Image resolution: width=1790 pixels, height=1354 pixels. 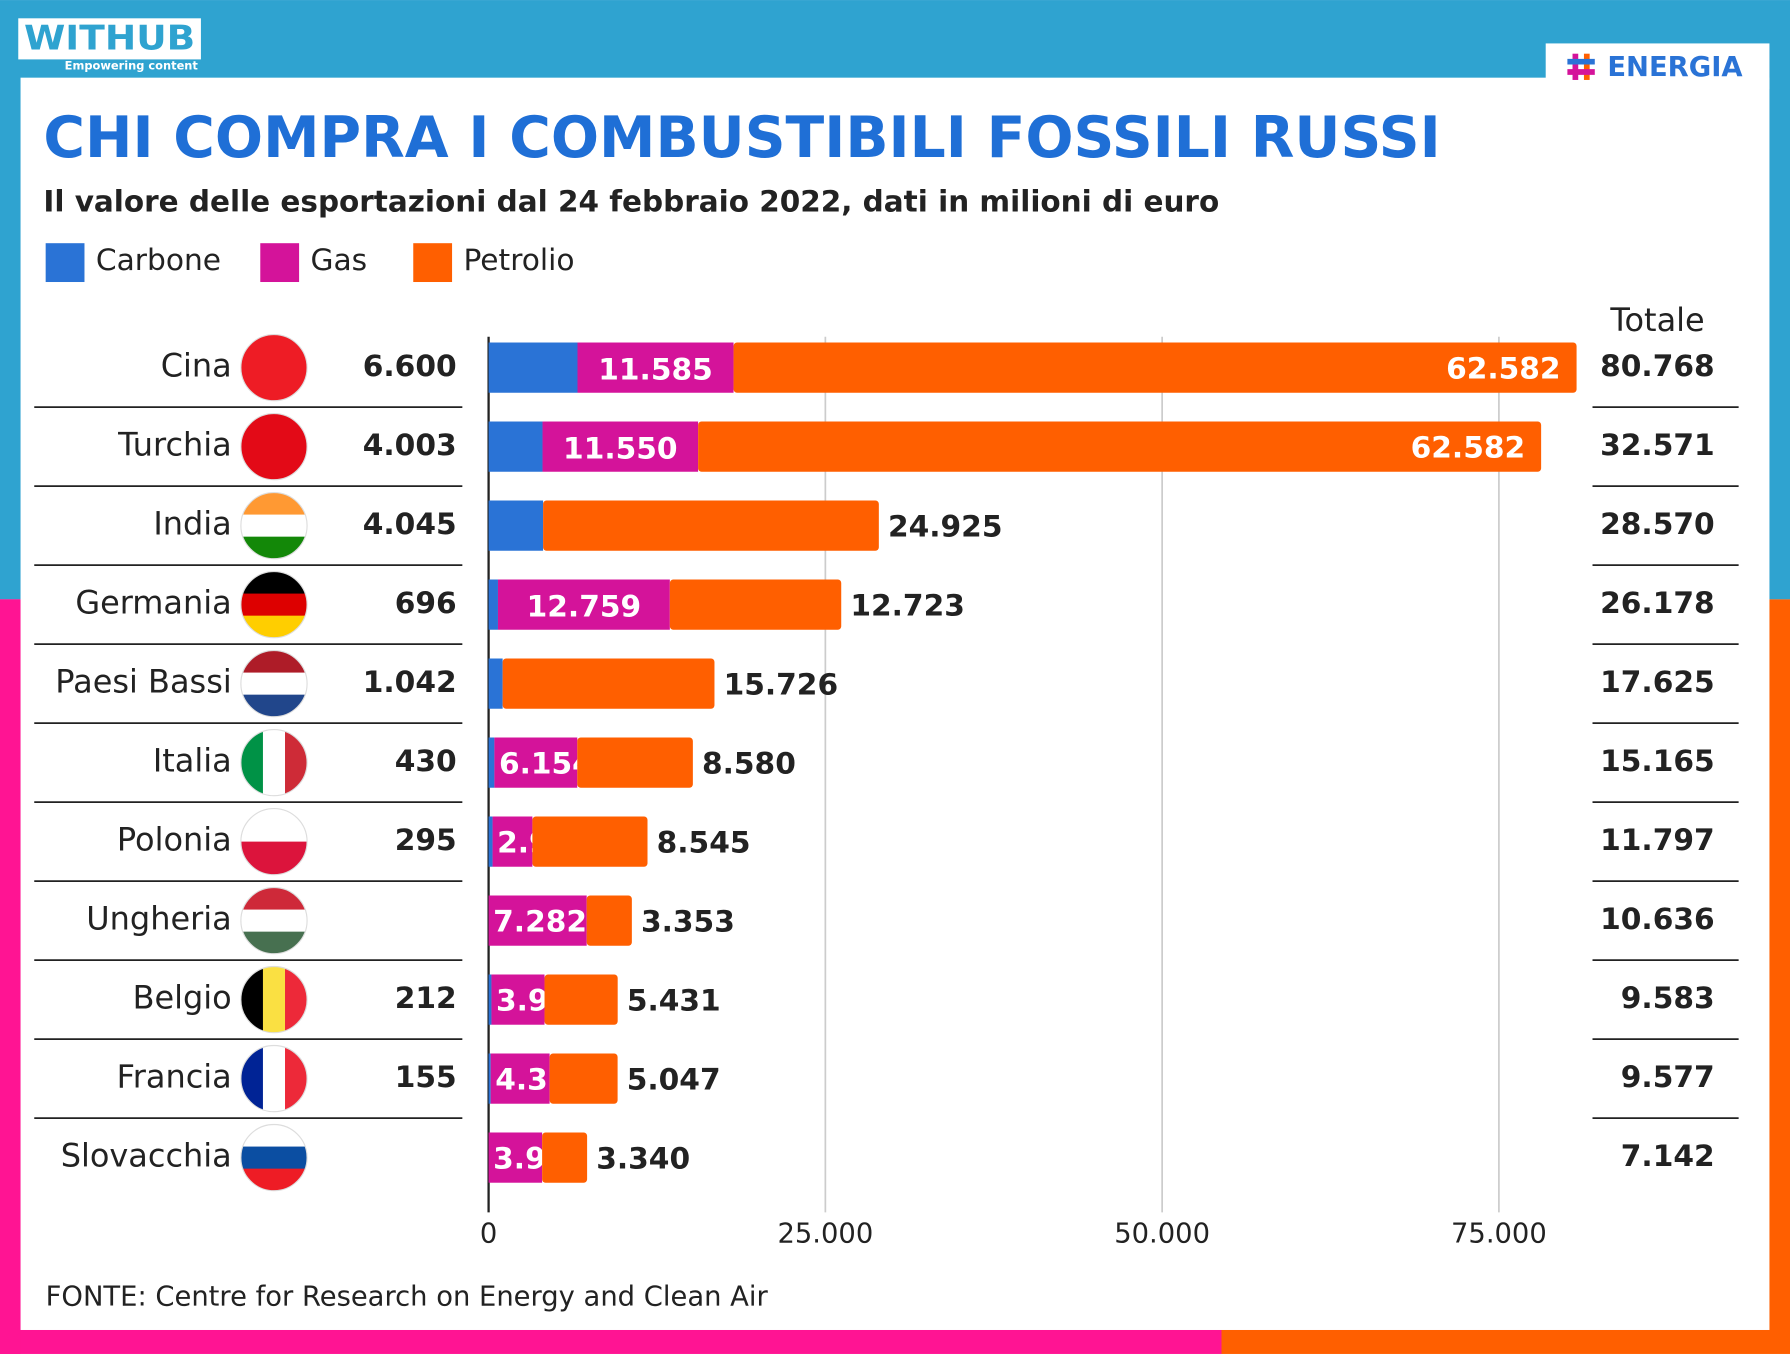 What do you see at coordinates (907, 604) in the screenshot?
I see `bar-value-label: 12.723` at bounding box center [907, 604].